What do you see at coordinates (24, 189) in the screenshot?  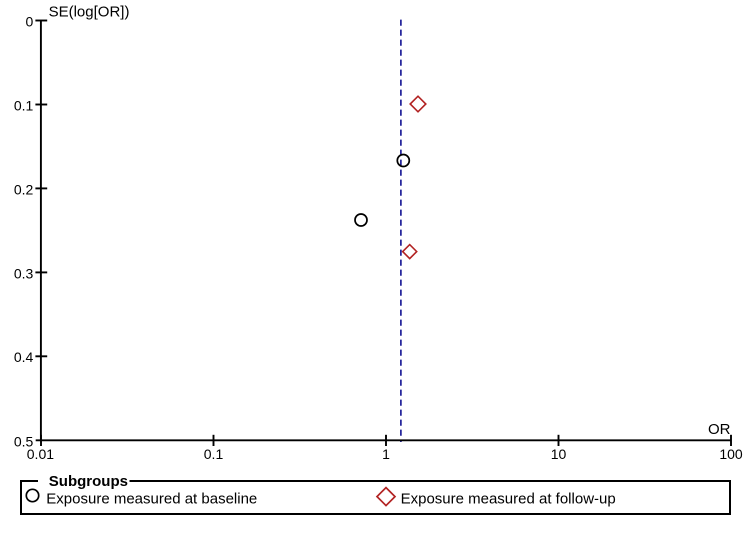 I see `svg-text: 0.2` at bounding box center [24, 189].